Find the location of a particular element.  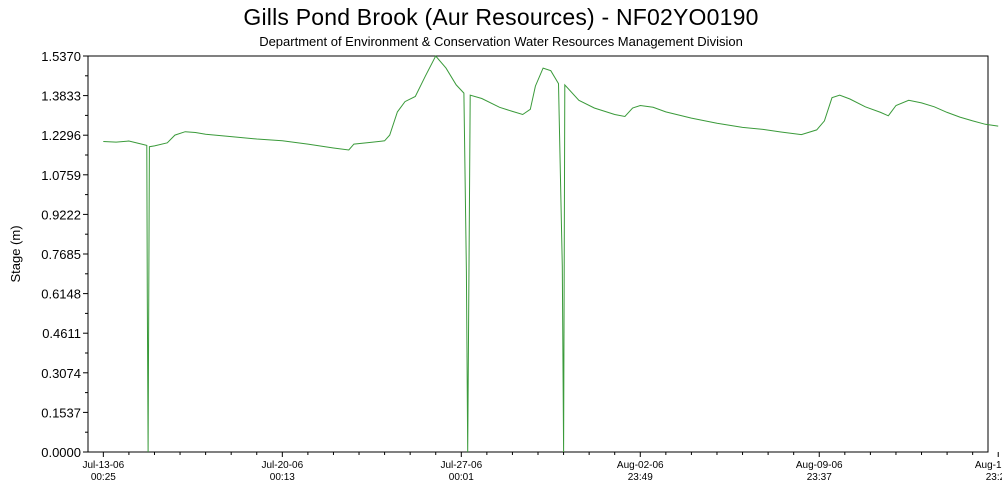

x-tick-label-date: Aug-16-06 is located at coordinates (988, 465).